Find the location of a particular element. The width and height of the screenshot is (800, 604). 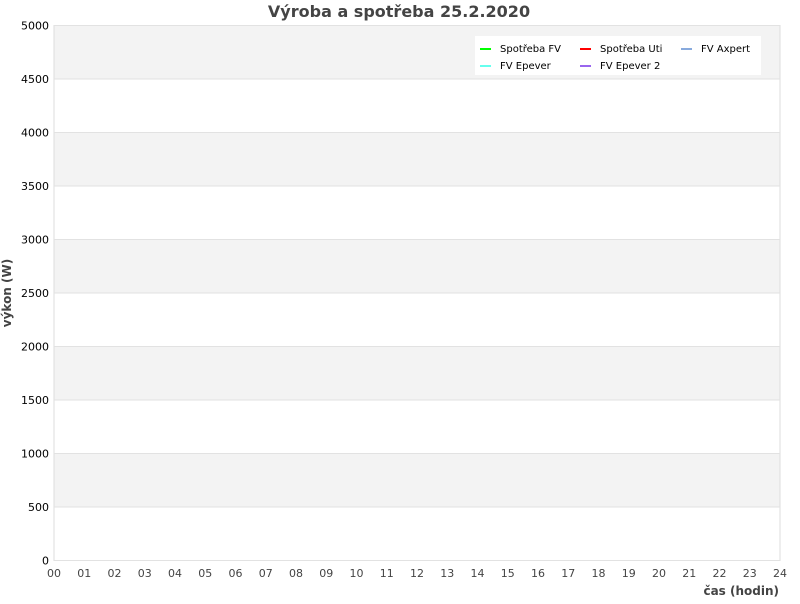

y-tick-label: 3500 is located at coordinates (35, 186).